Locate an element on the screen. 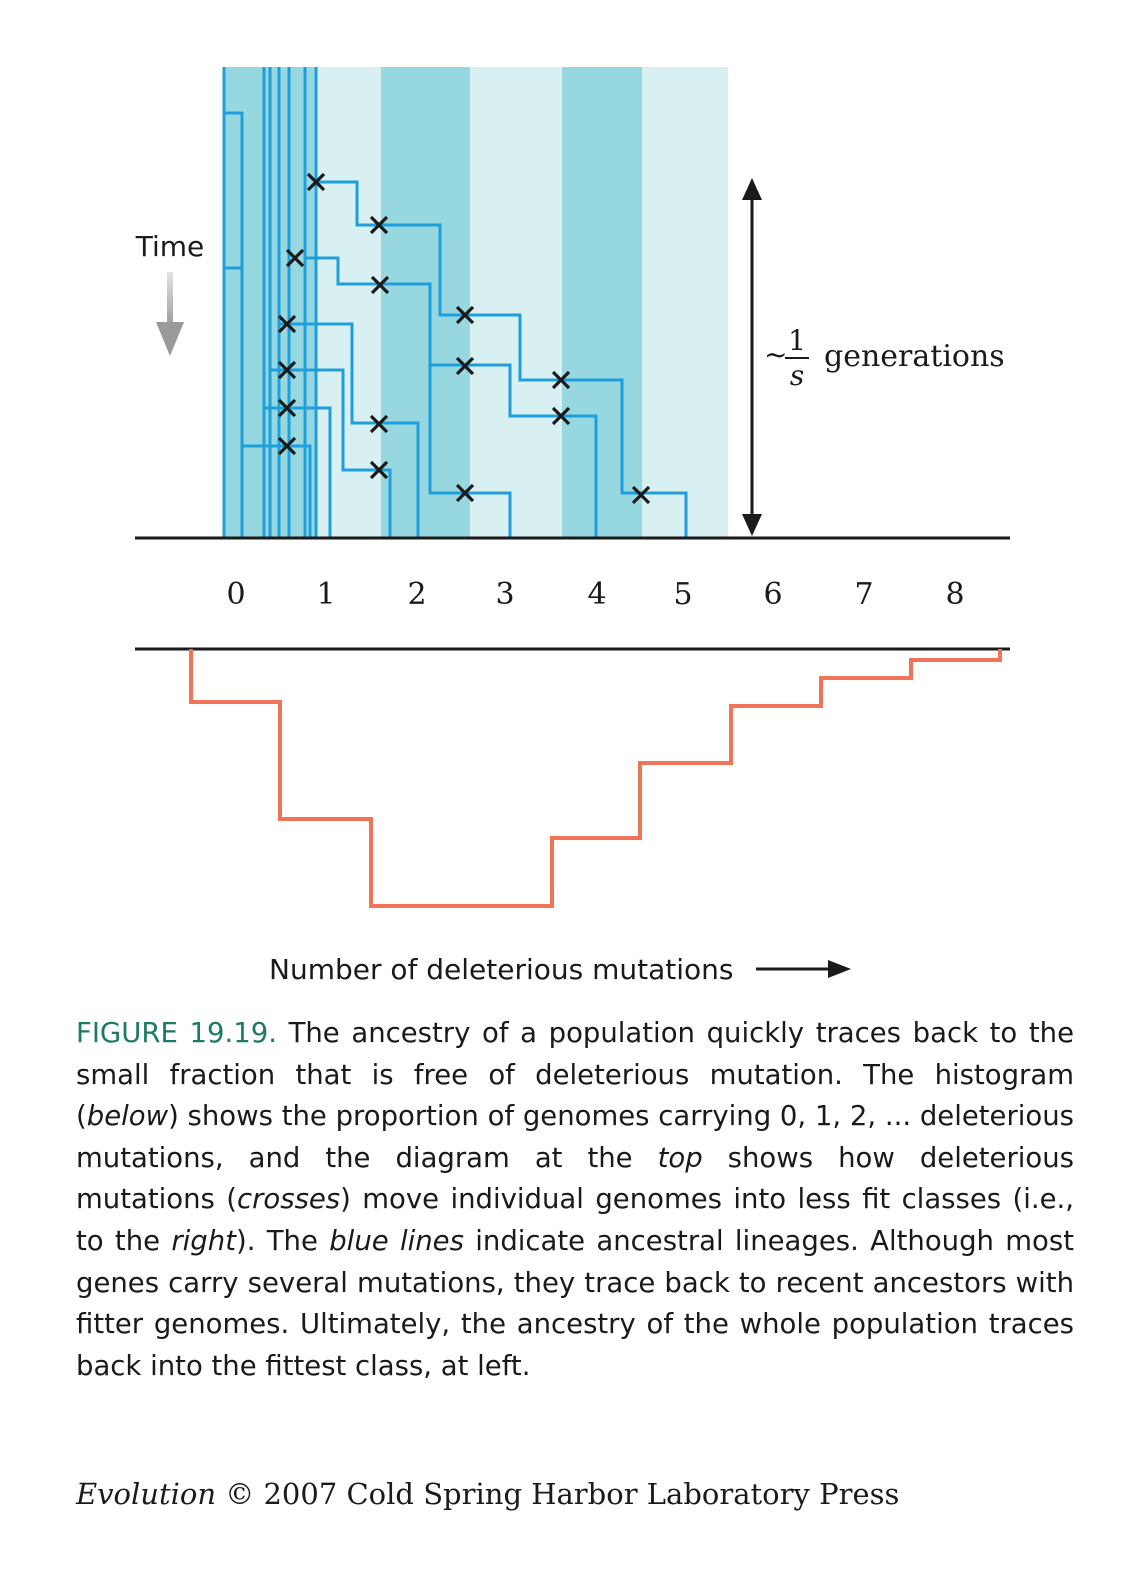 This screenshot has height=1572, width=1122. class-label-8: 8 is located at coordinates (954, 594).